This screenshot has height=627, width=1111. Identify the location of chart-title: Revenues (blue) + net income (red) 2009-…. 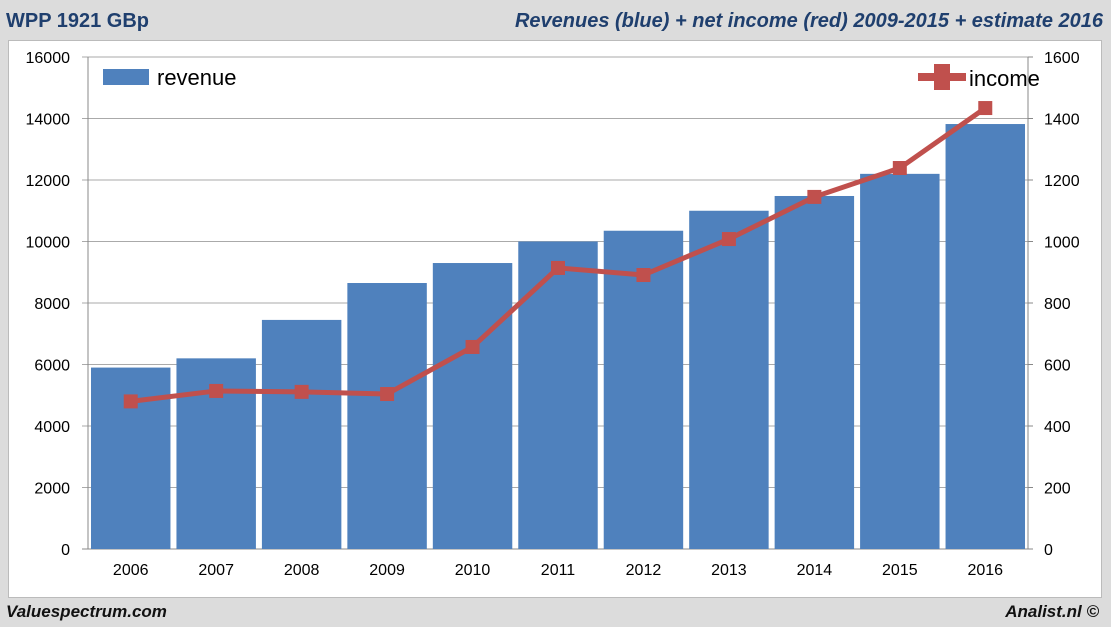
(808, 21).